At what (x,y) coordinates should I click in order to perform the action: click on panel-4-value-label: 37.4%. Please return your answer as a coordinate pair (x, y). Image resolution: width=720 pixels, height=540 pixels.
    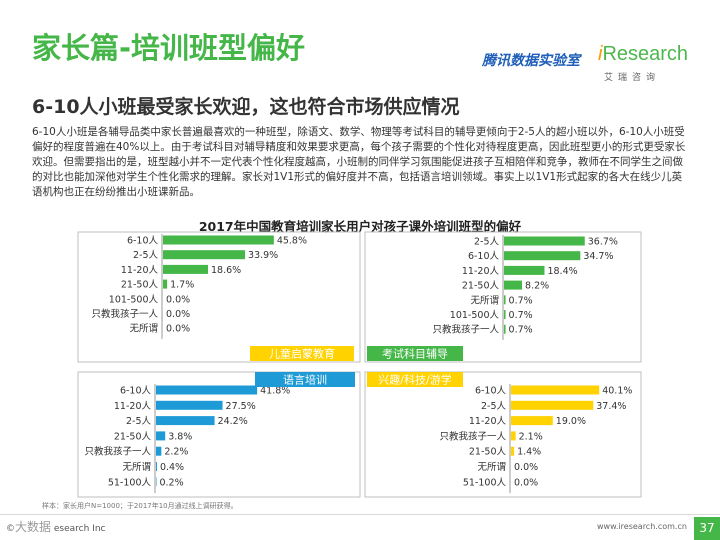
    Looking at the image, I should click on (611, 406).